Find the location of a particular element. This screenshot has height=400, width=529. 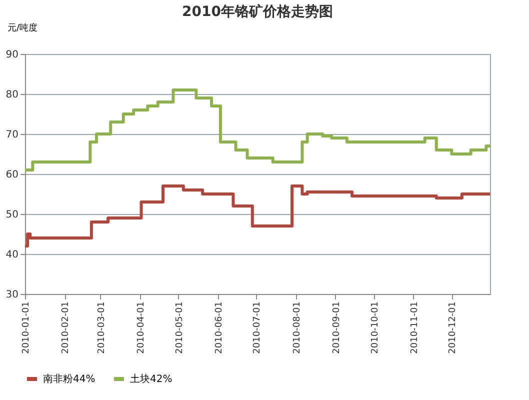

x-tick-label: 2010-05-01 is located at coordinates (179, 328).